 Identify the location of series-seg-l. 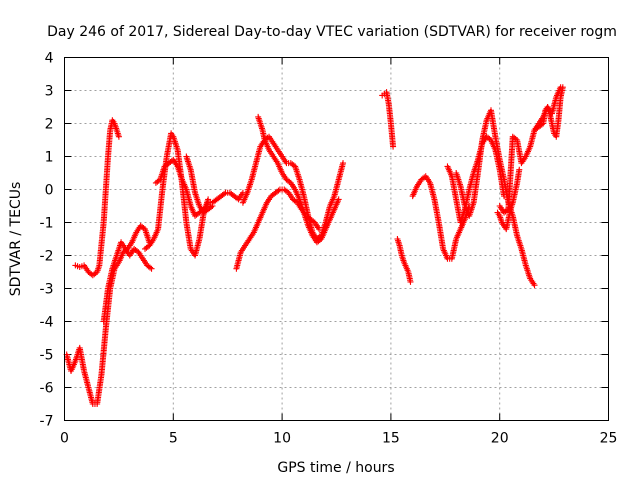
(441, 217).